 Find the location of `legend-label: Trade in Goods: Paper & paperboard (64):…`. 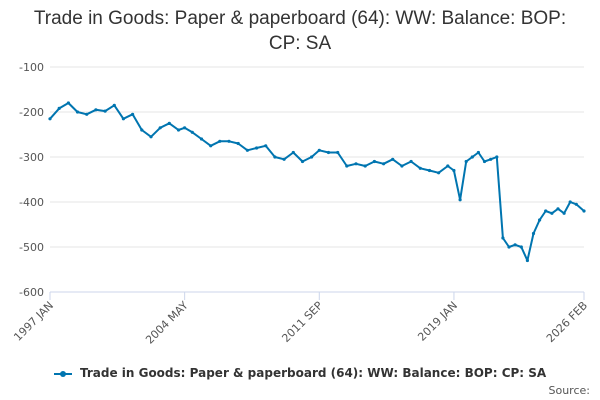

legend-label: Trade in Goods: Paper & paperboard (64):… is located at coordinates (313, 373).